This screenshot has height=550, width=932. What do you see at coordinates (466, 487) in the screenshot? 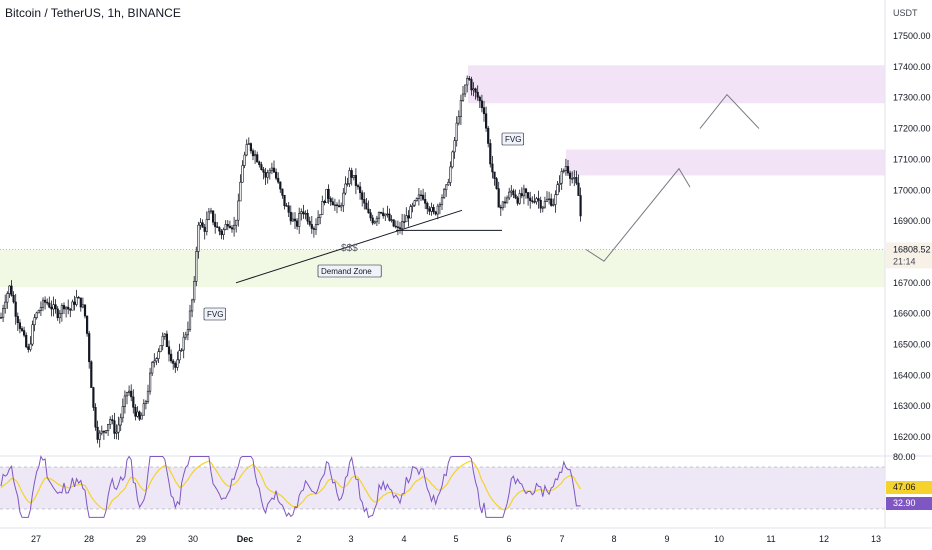
I see `rsi-panel` at bounding box center [466, 487].